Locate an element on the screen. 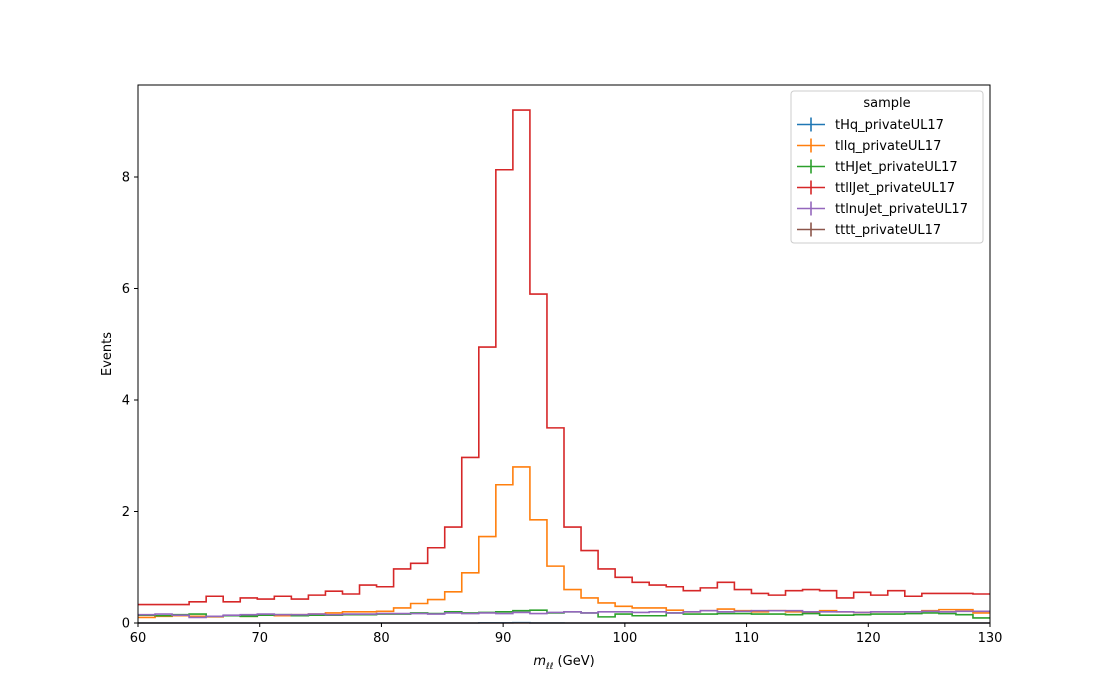  y-tick-label: 4 is located at coordinates (126, 400).